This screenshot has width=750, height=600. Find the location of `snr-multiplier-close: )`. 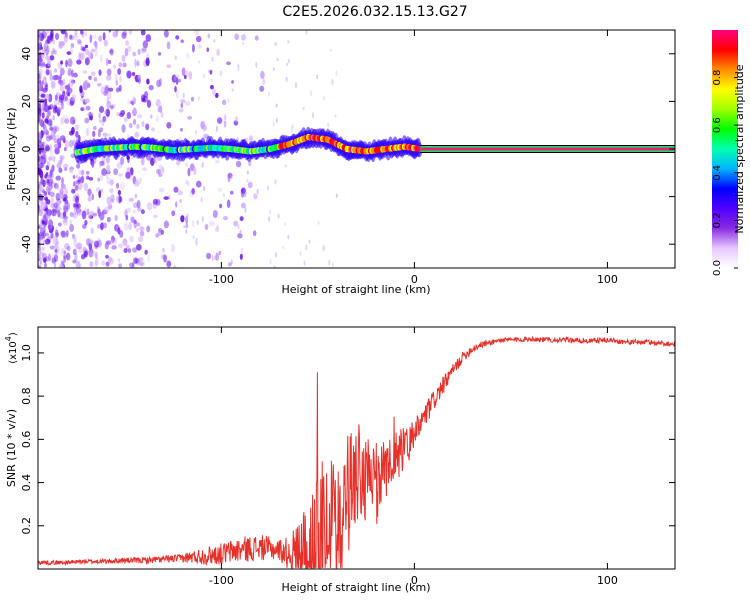

snr-multiplier-close: ) is located at coordinates (13, 334).